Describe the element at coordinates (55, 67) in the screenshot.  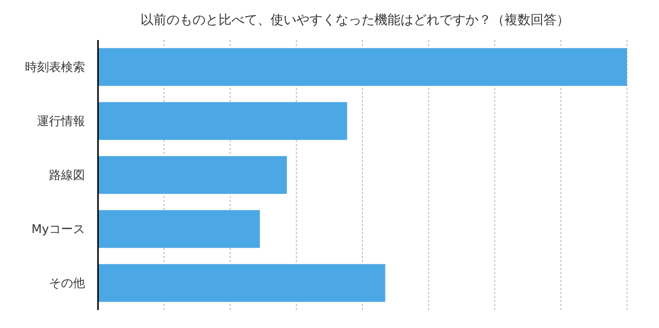
I see `y-tick-label: 時刻表検索` at that location.